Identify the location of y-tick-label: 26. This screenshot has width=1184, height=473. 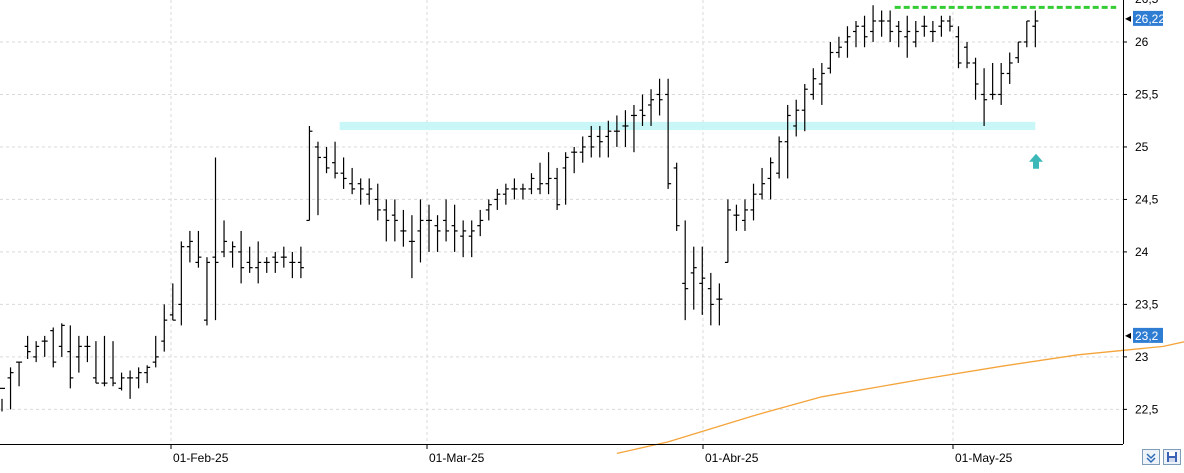
(1142, 42).